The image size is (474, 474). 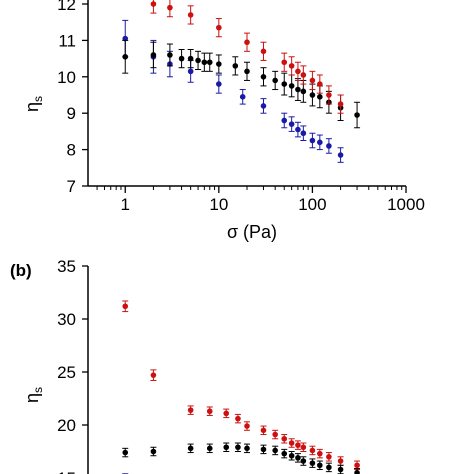 What do you see at coordinates (66, 471) in the screenshot?
I see `panel-b-y-tick-label: 15` at bounding box center [66, 471].